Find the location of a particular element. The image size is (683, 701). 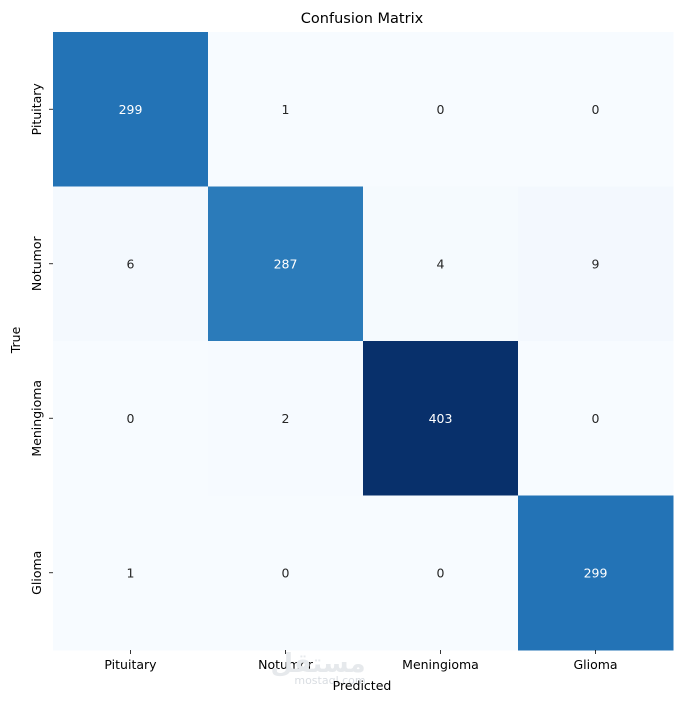

y-axis-label: True is located at coordinates (15, 340).